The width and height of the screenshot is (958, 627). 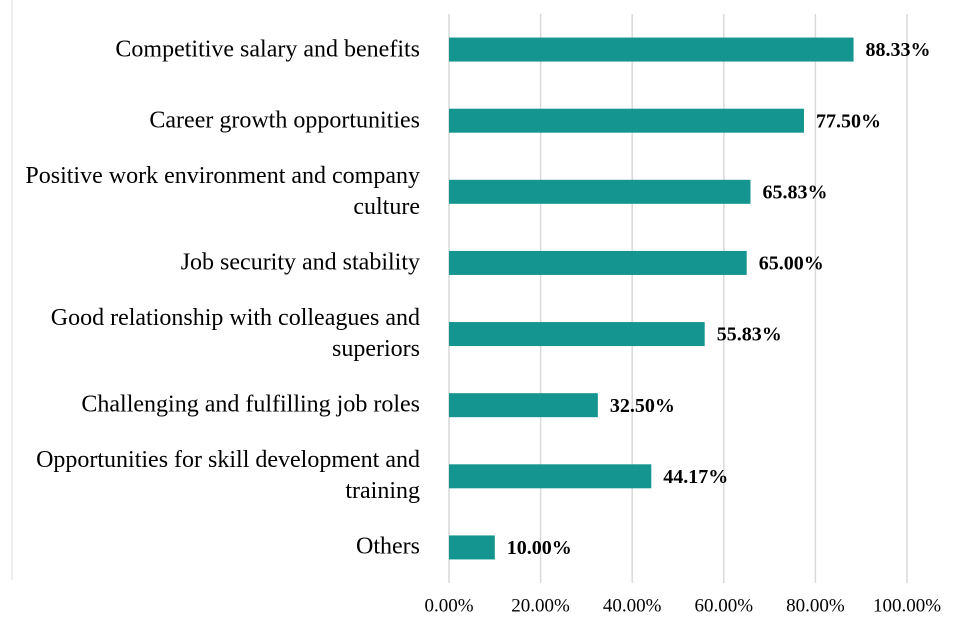 I want to click on category-label: Job security and stability, so click(x=300, y=262).